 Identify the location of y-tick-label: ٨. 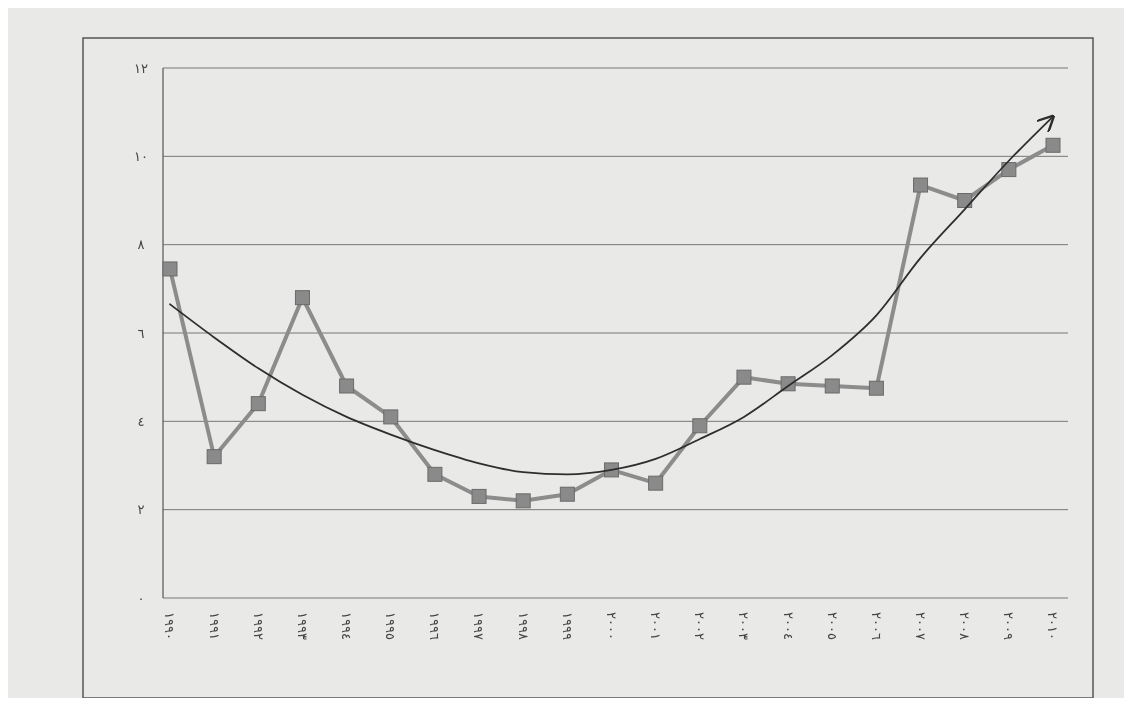
(141, 245).